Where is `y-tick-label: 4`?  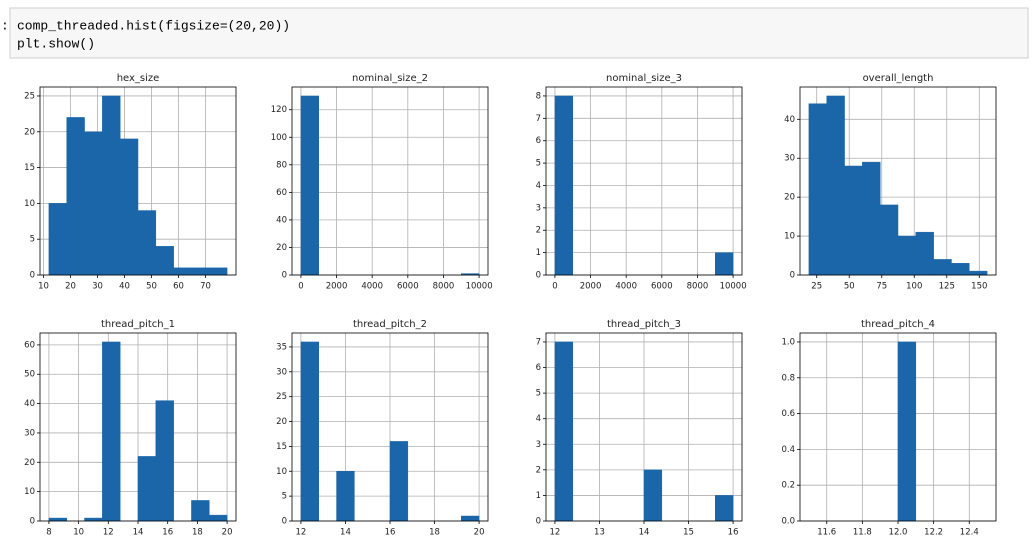
y-tick-label: 4 is located at coordinates (538, 419).